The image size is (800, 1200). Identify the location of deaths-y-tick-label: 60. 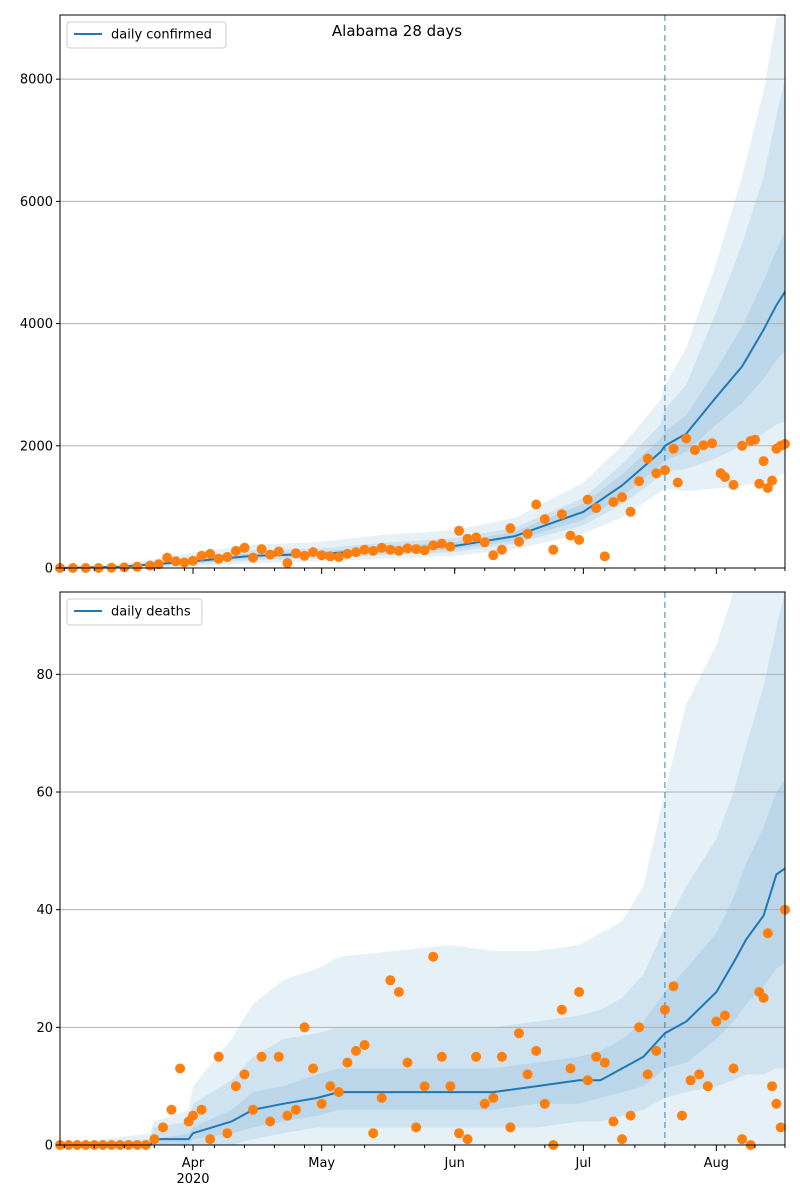
(44, 793).